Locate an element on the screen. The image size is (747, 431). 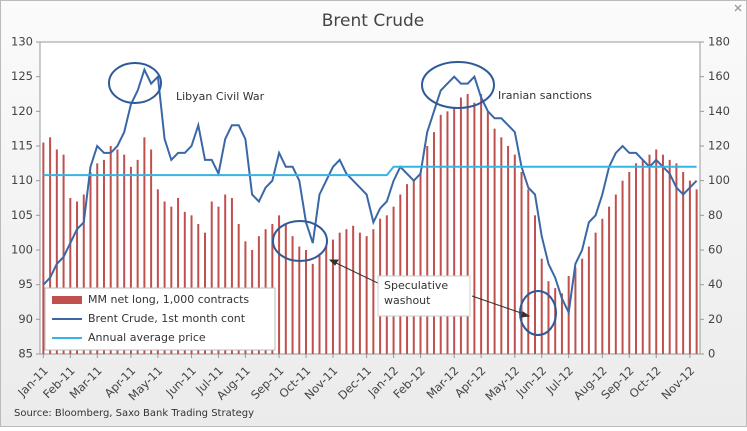
y-tick-label: 110 is located at coordinates (22, 180).